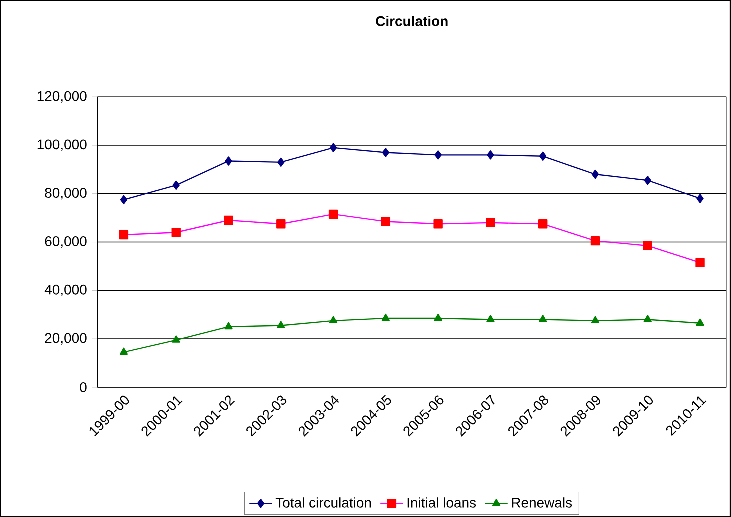  Describe the element at coordinates (324, 503) in the screenshot. I see `legend-label: Total circulation` at that location.